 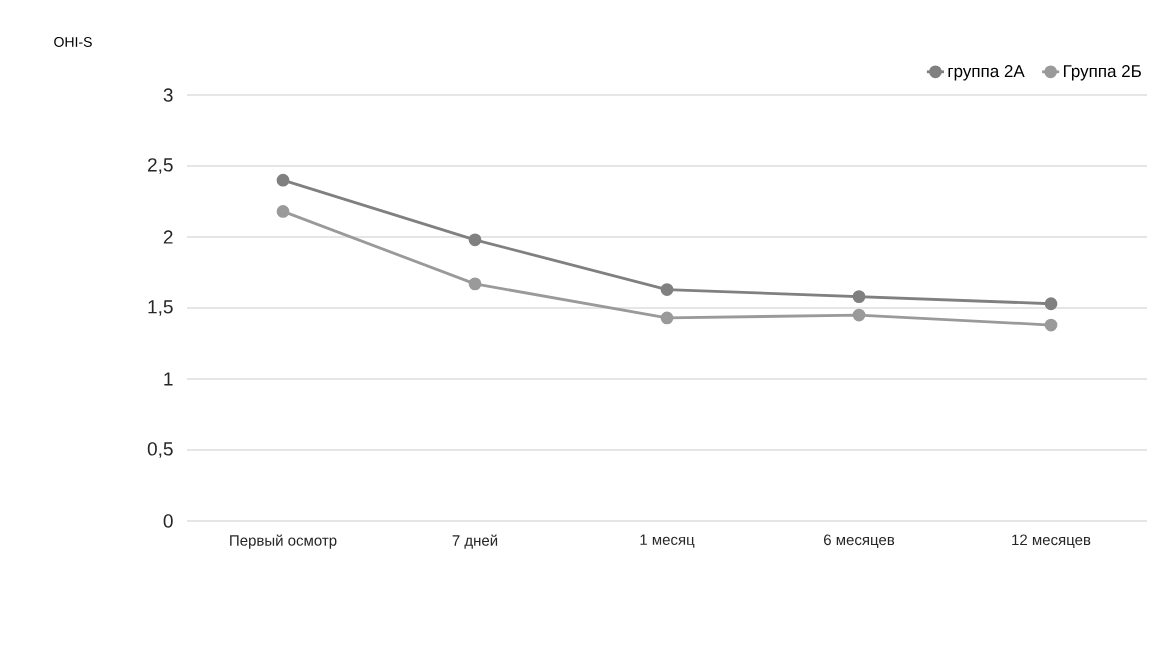 What do you see at coordinates (168, 521) in the screenshot?
I see `y-tick-label: 0` at bounding box center [168, 521].